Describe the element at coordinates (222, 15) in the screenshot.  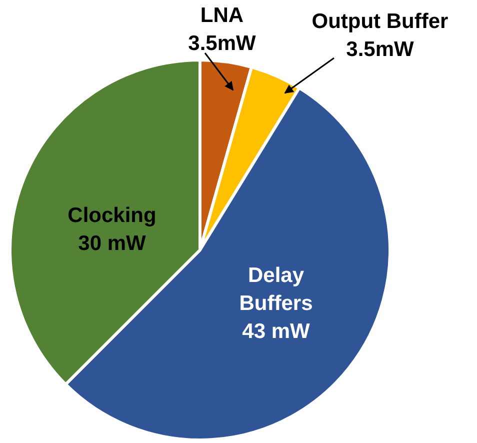
I see `slice-label: LNA` at that location.